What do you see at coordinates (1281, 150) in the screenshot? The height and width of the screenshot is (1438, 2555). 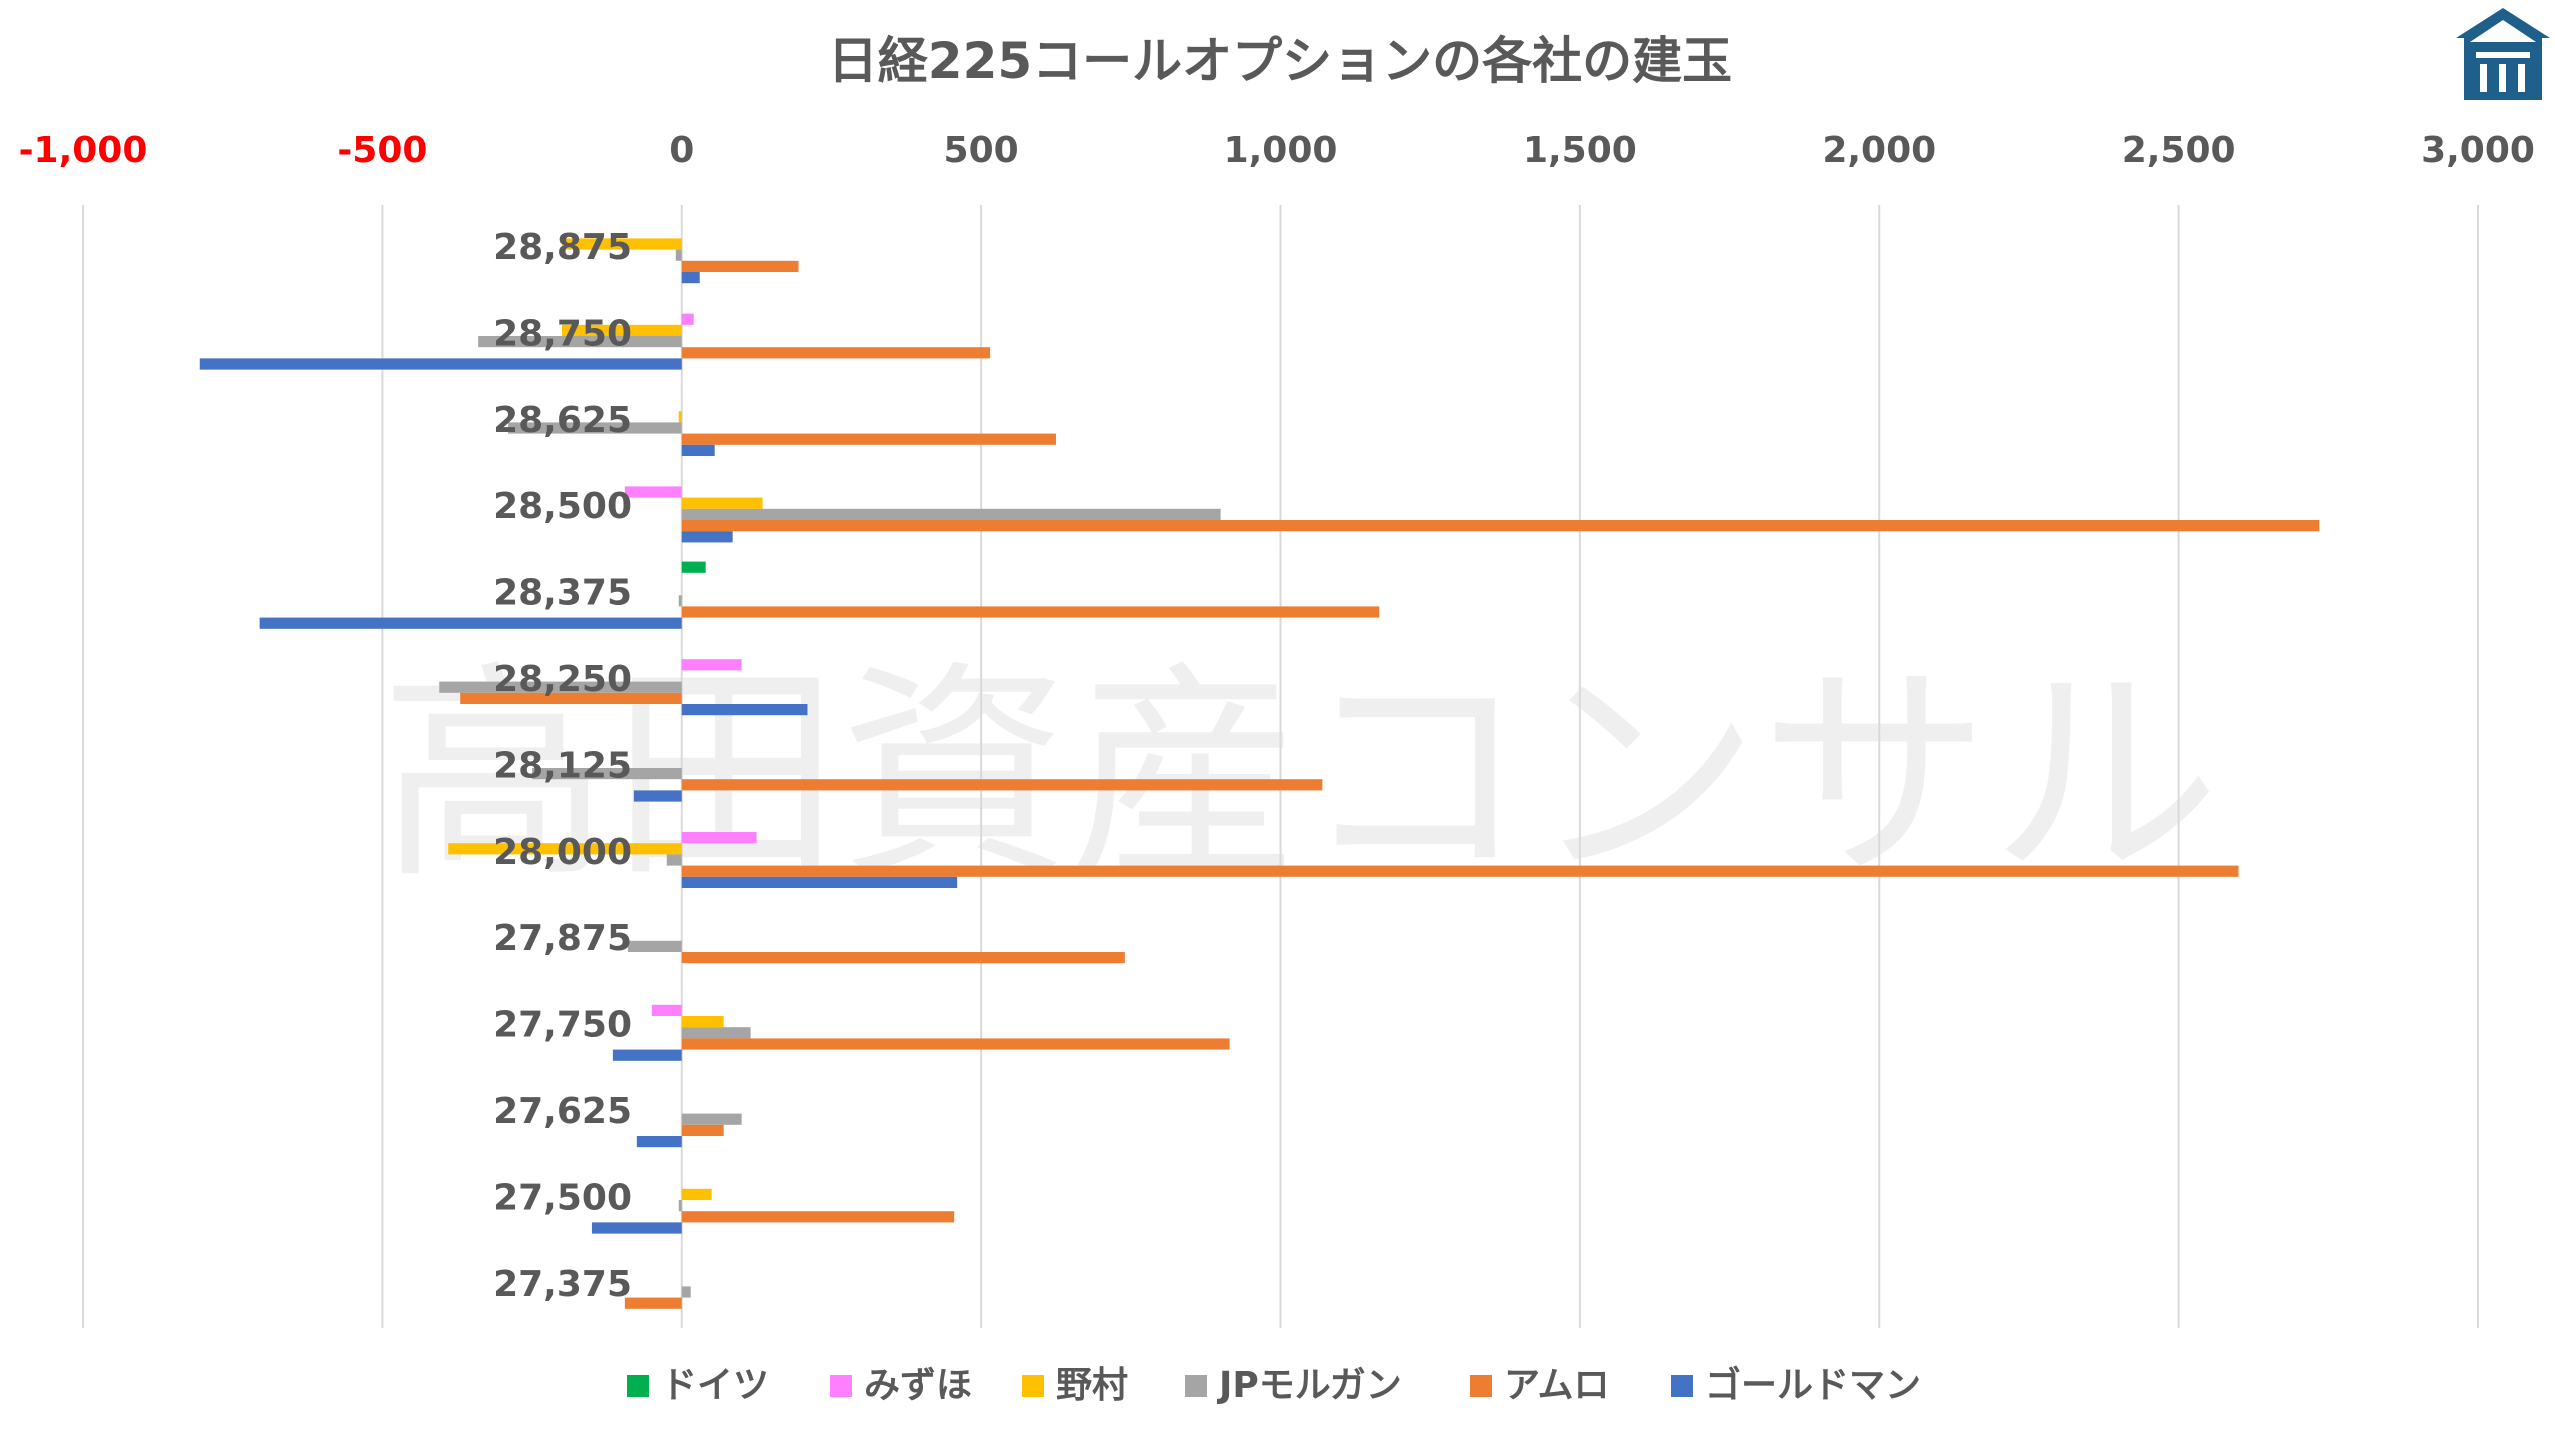 I see `x-tick-label: 1,000` at bounding box center [1281, 150].